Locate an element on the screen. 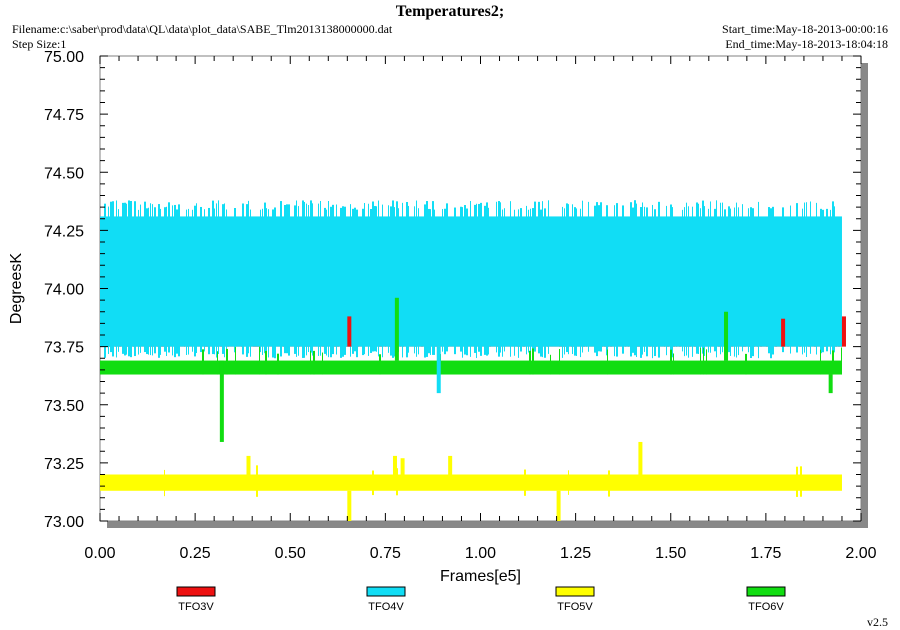 The height and width of the screenshot is (630, 900). y-tick-label: 73.25 is located at coordinates (64, 464).